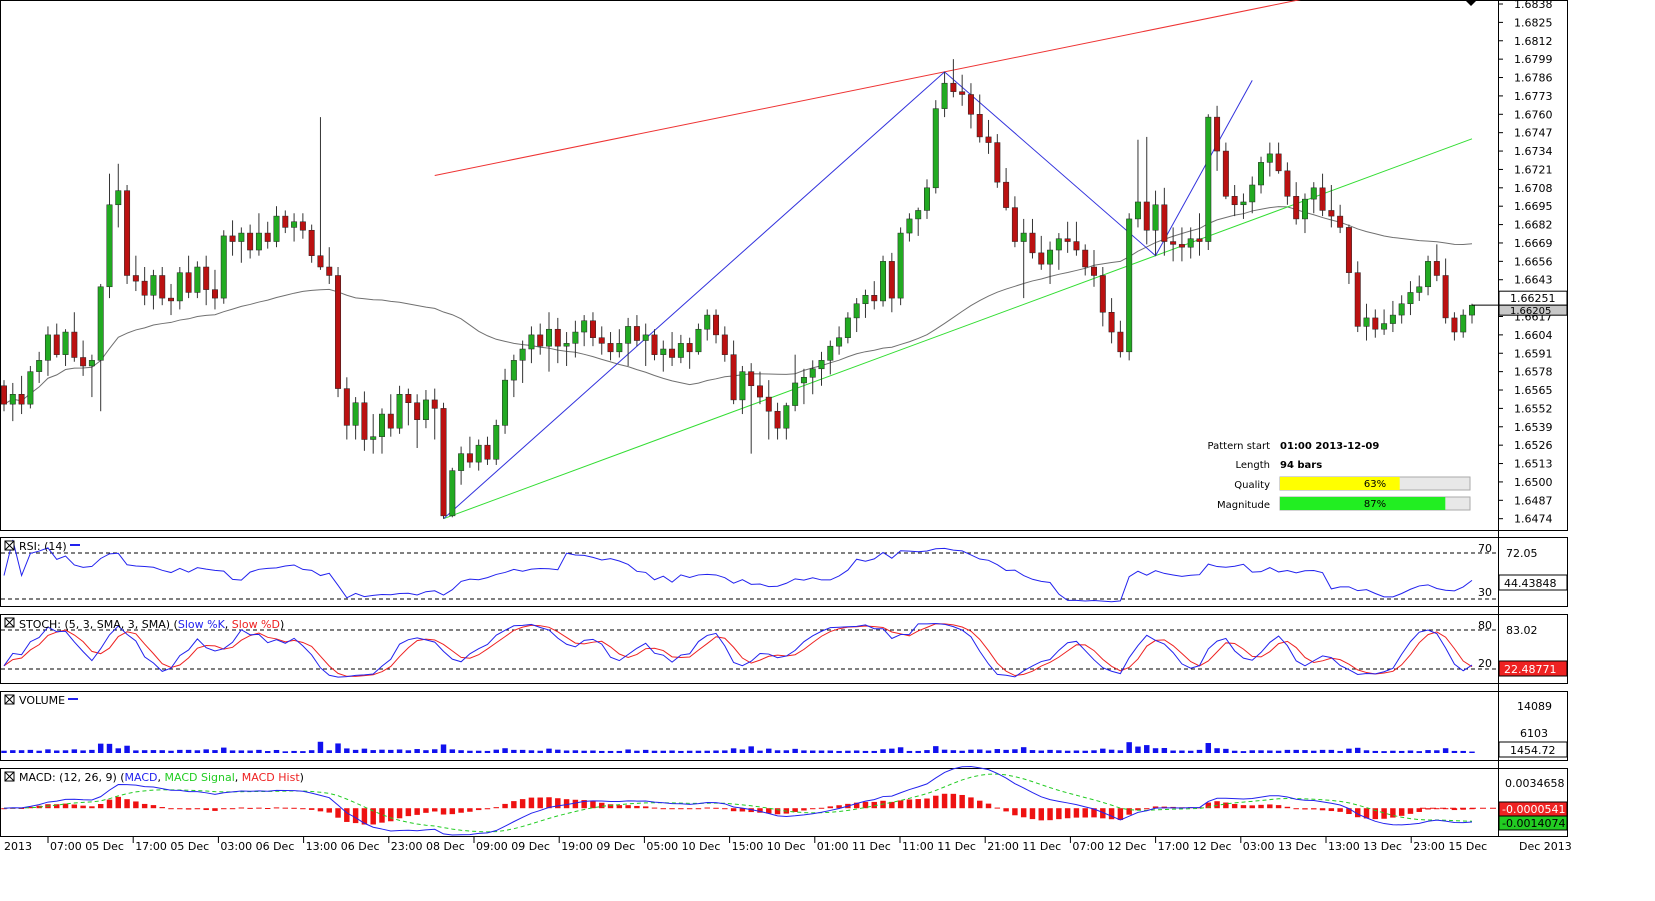 The height and width of the screenshot is (901, 1655). Describe the element at coordinates (343, 846) in the screenshot. I see `x-tick-label: 13:00 06 Dec` at that location.